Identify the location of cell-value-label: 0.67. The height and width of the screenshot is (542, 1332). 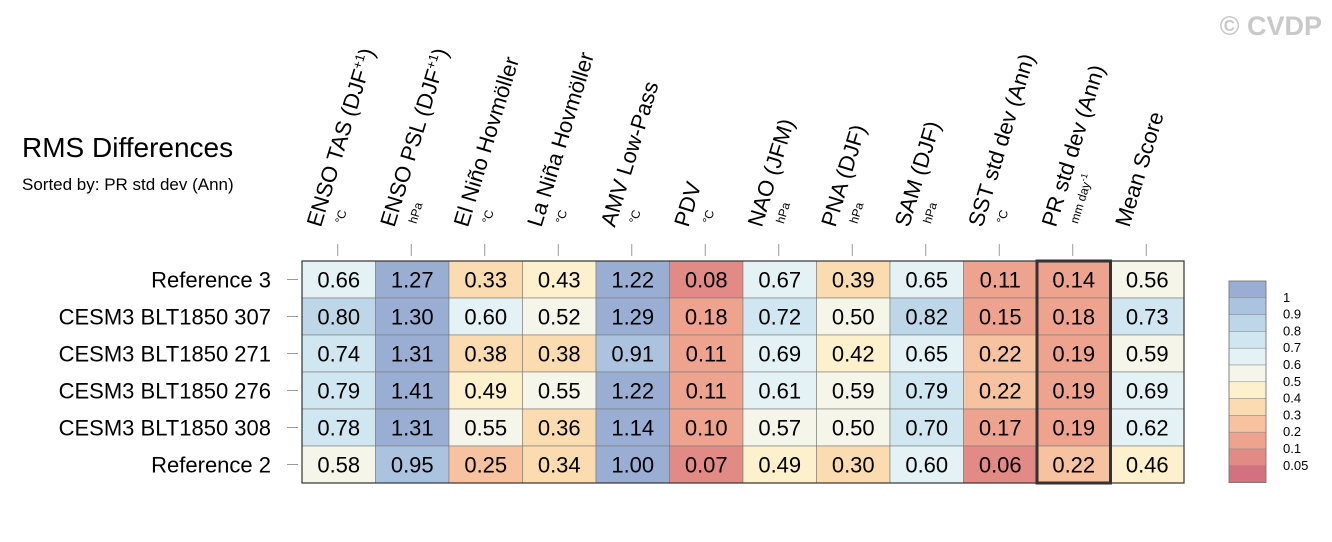
(779, 280).